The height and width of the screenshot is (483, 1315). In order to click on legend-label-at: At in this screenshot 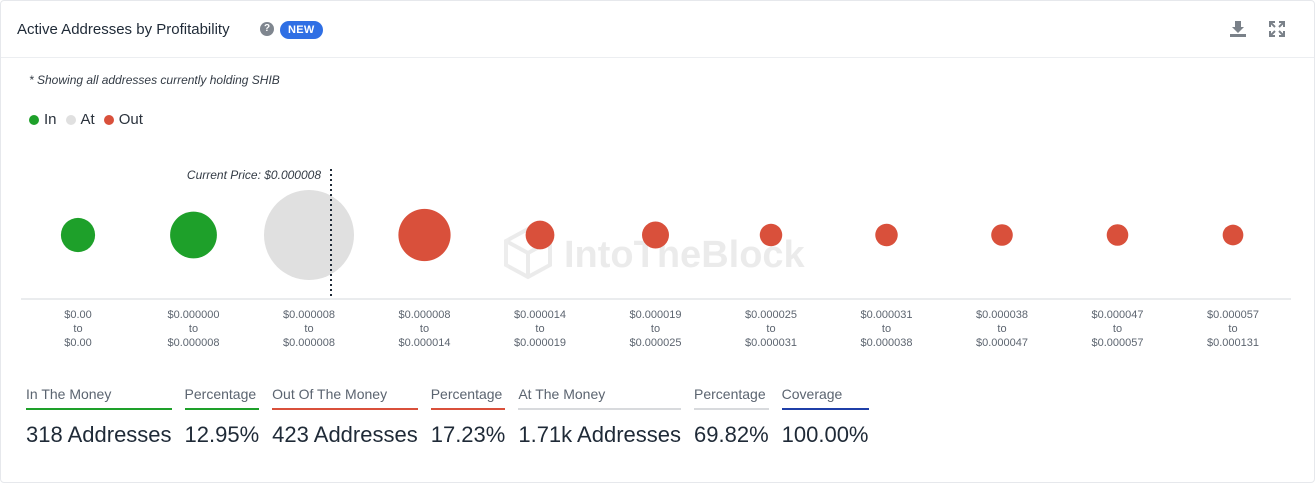, I will do `click(87, 119)`.